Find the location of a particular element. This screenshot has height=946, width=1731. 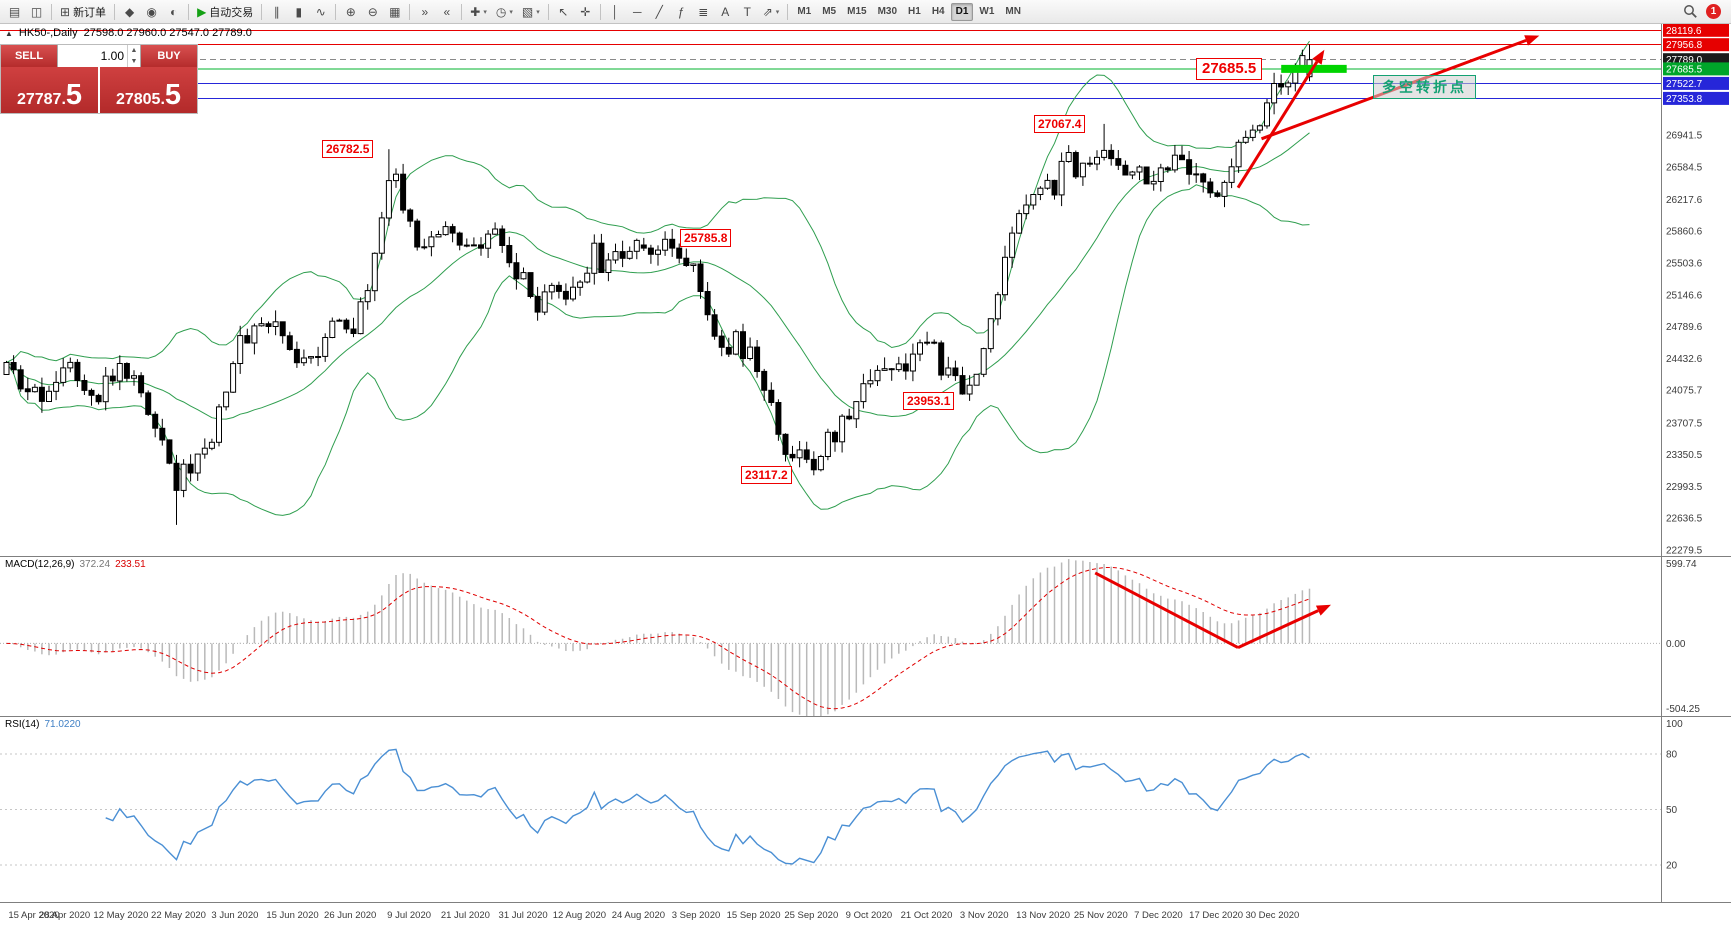

trendline-button: ╱ is located at coordinates (659, 12).